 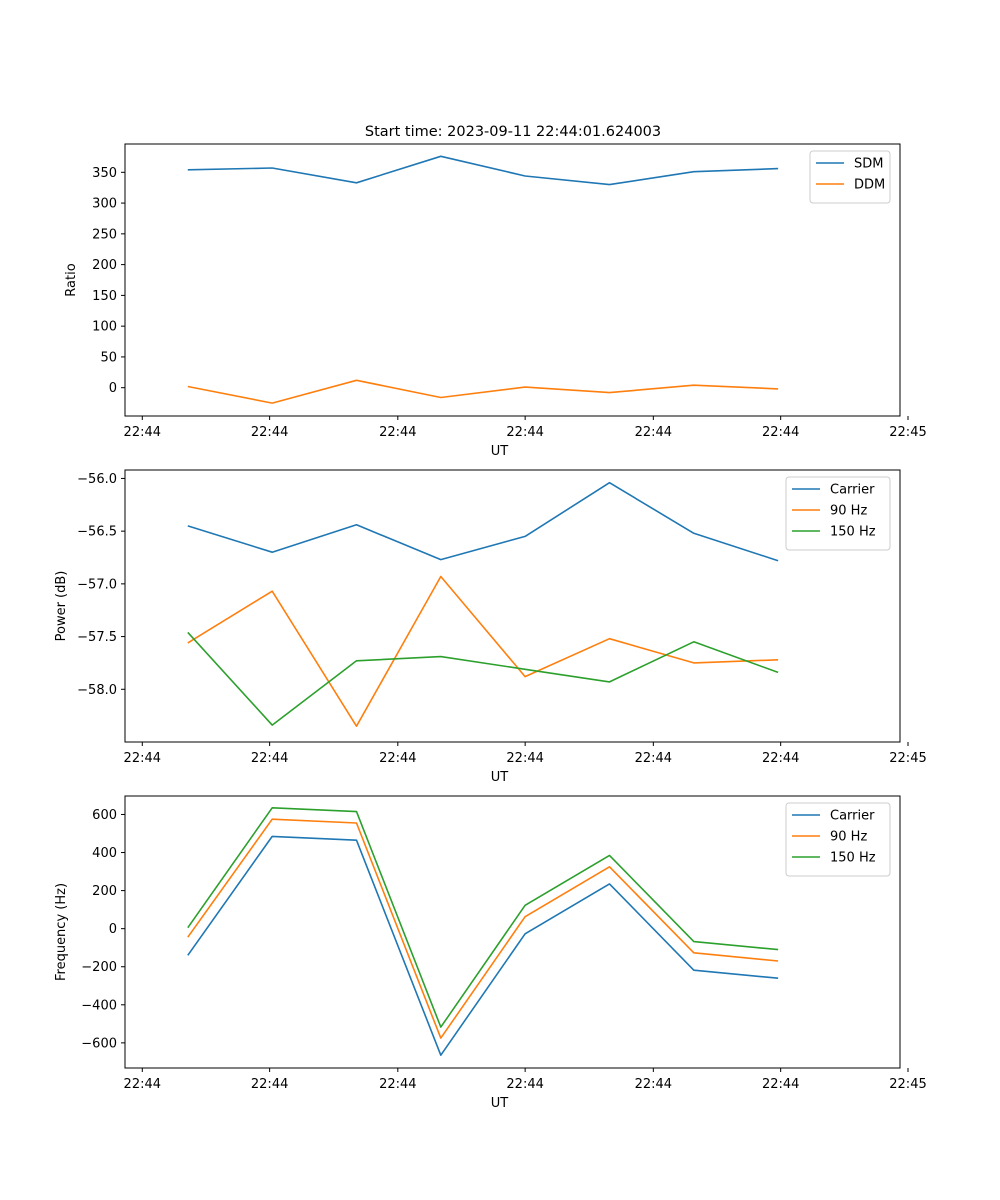 I want to click on legend-box, so click(x=850, y=177).